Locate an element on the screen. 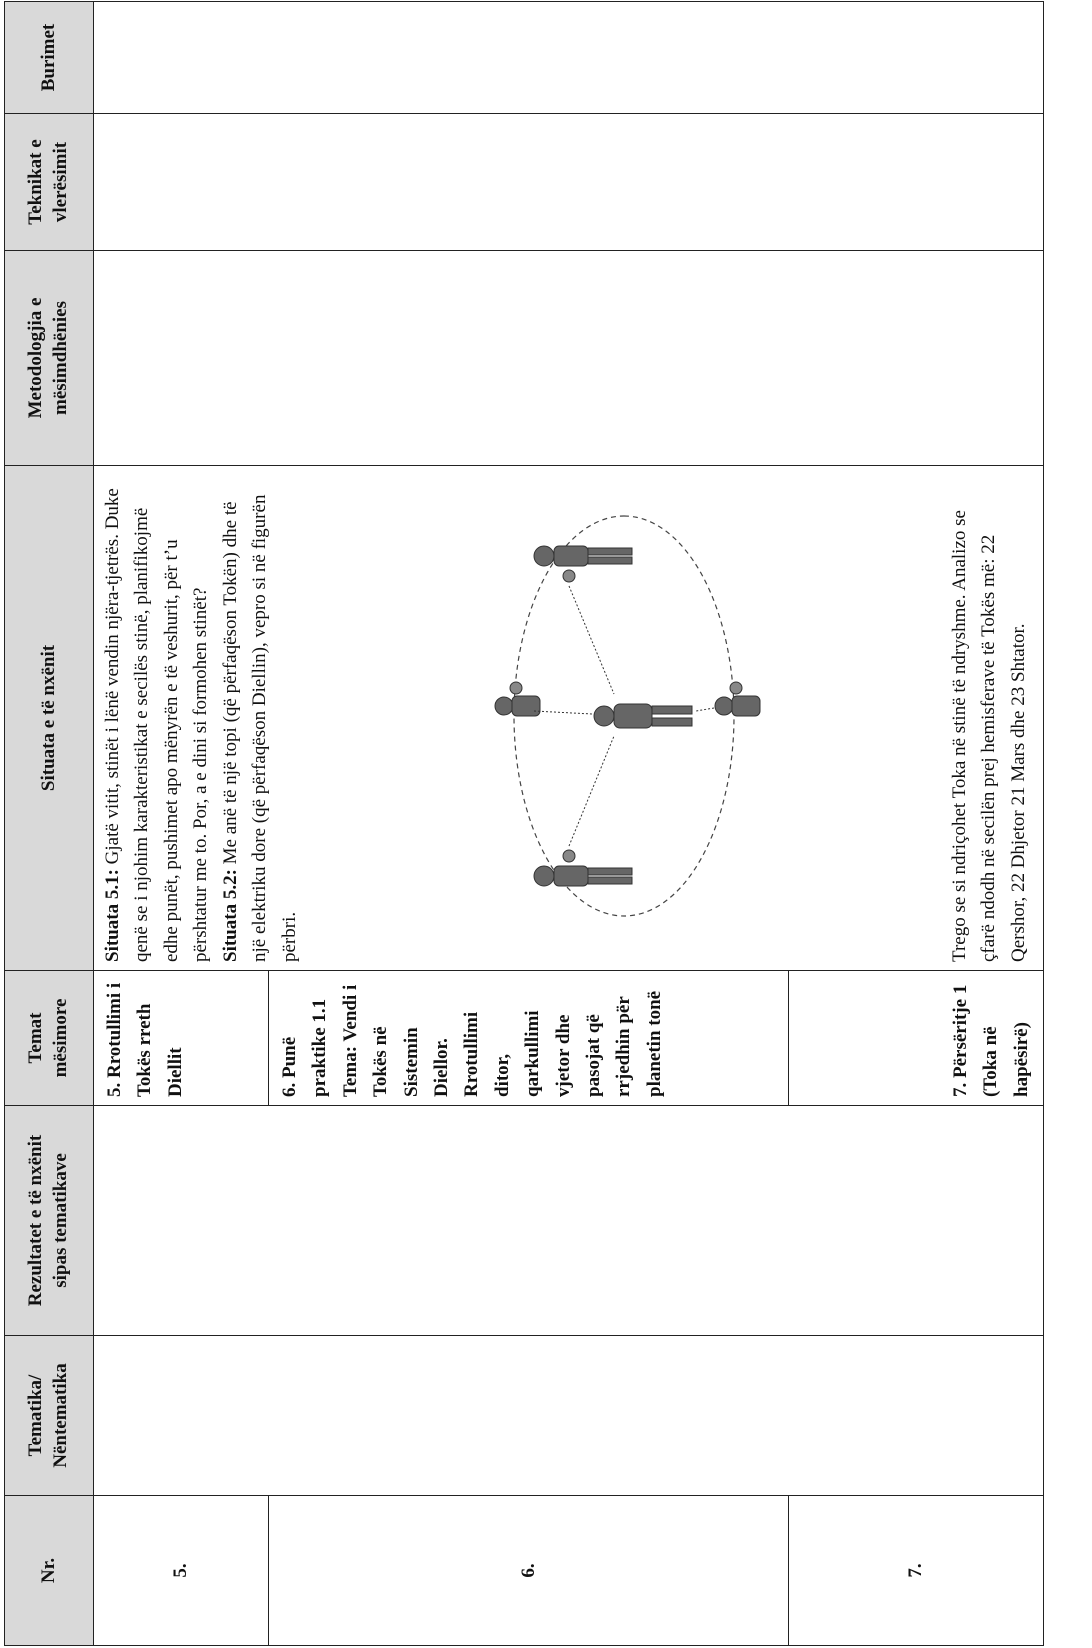  header-cell: Tematika/ Nëntematika is located at coordinates (49, 1415).